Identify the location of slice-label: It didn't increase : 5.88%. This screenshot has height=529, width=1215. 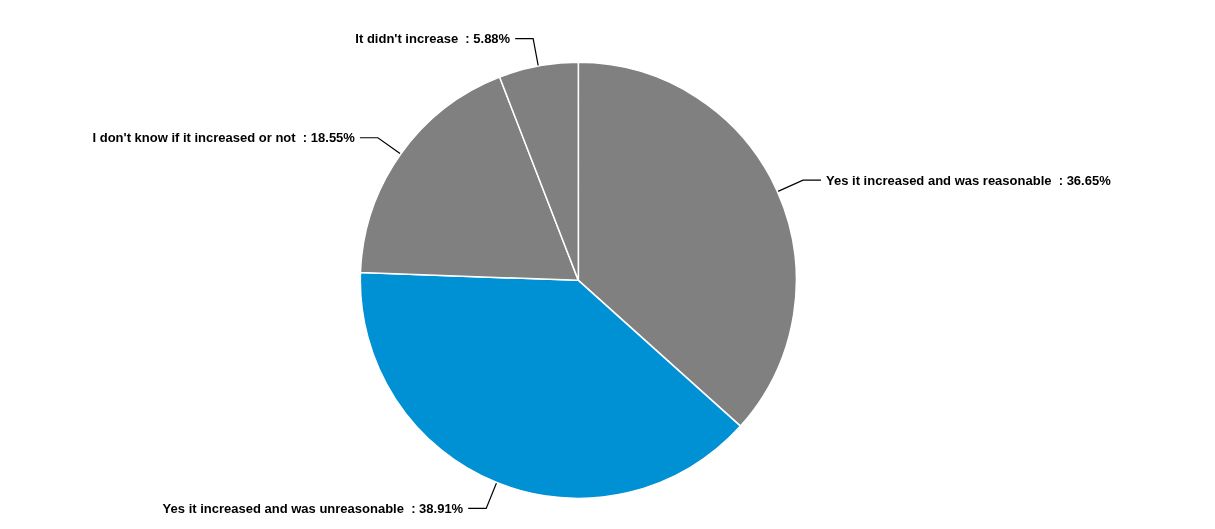
(433, 39).